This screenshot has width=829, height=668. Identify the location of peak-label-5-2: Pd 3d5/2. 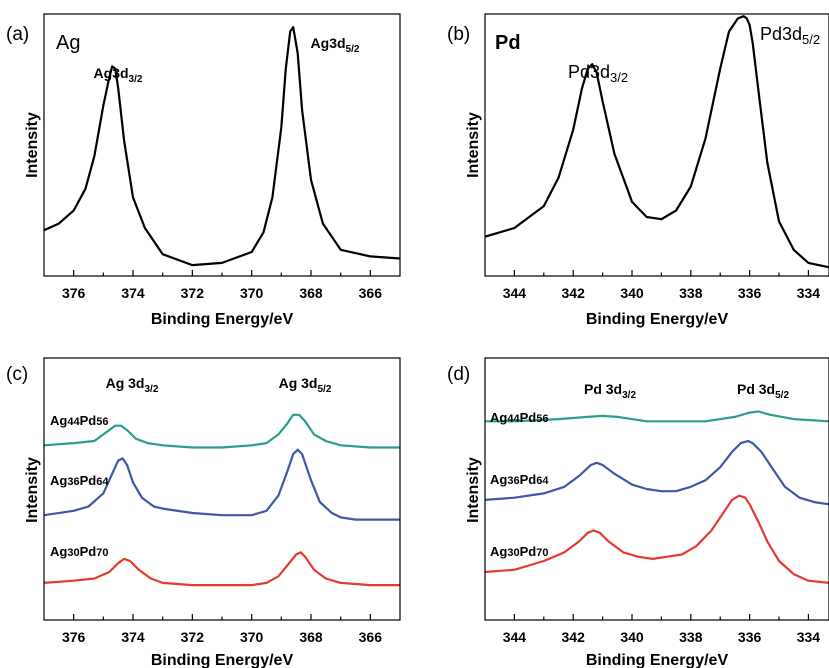
(763, 391).